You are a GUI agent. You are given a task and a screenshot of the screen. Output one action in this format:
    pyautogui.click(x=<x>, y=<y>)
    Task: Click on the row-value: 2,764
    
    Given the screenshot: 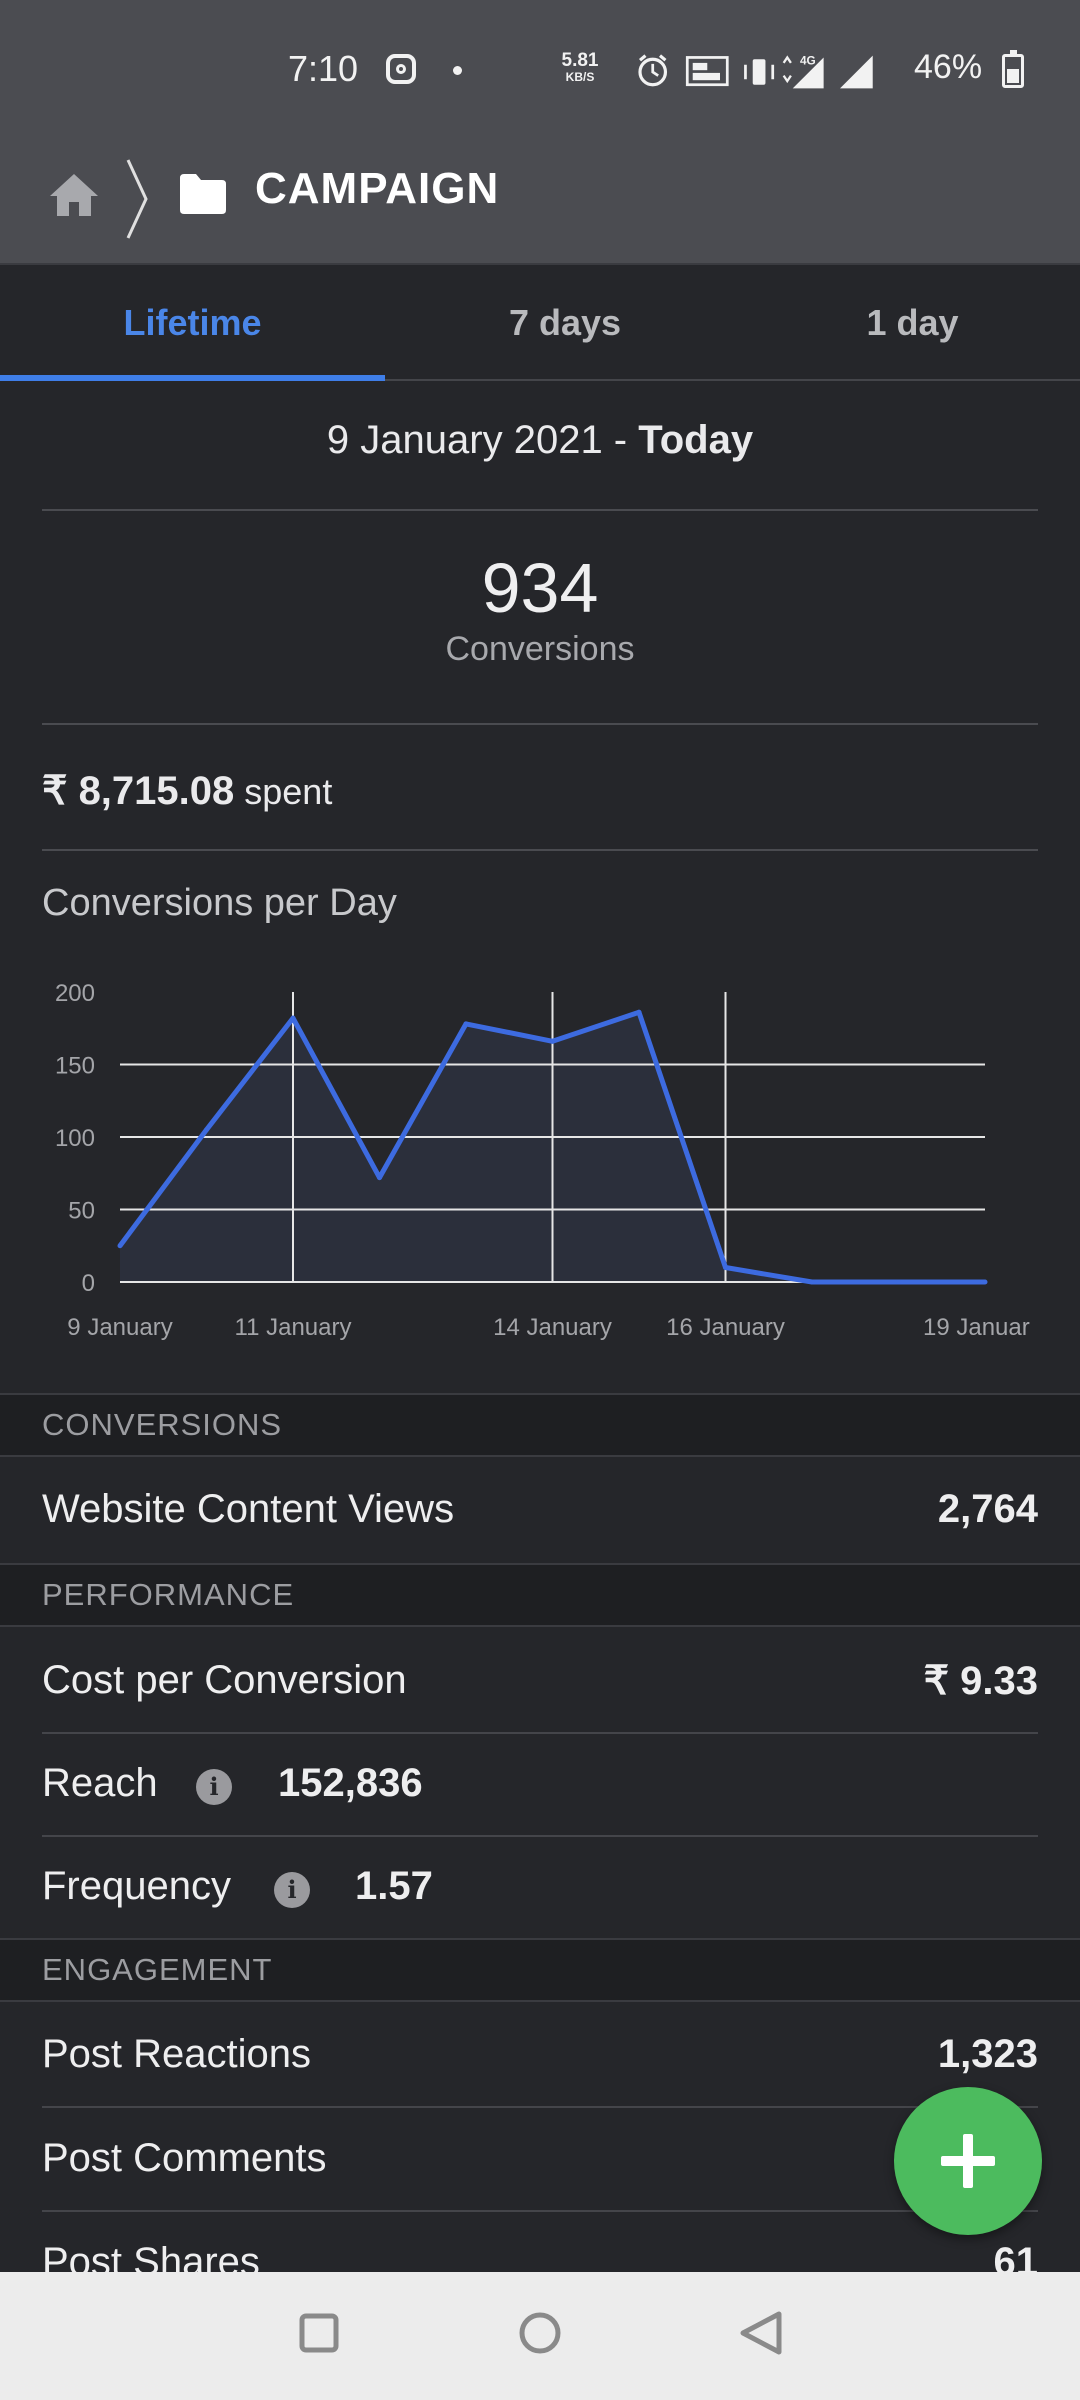 What is the action you would take?
    pyautogui.click(x=987, y=1509)
    